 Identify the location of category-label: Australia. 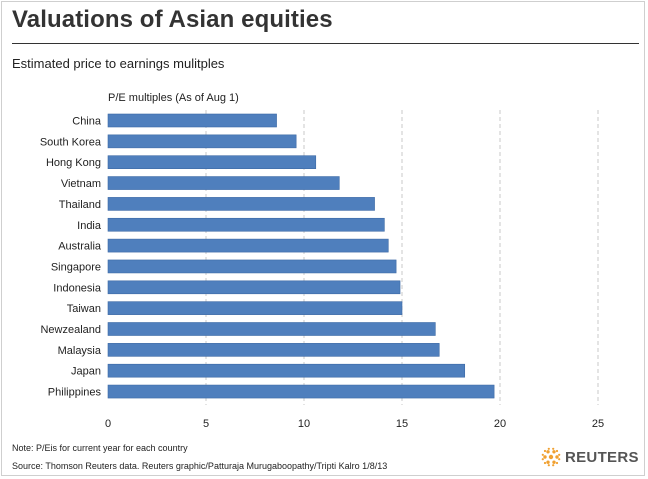
(80, 247).